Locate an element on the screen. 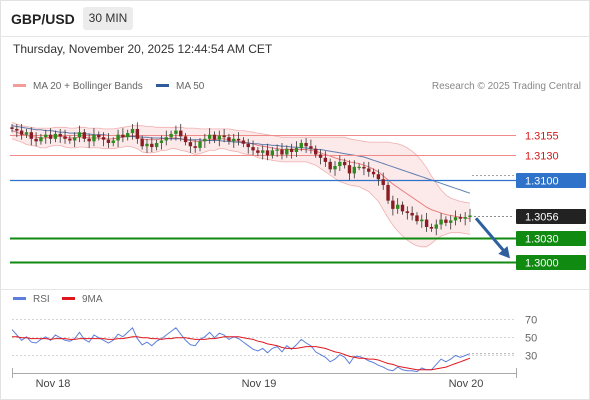  rsi-ma-swatch-icon is located at coordinates (68, 298).